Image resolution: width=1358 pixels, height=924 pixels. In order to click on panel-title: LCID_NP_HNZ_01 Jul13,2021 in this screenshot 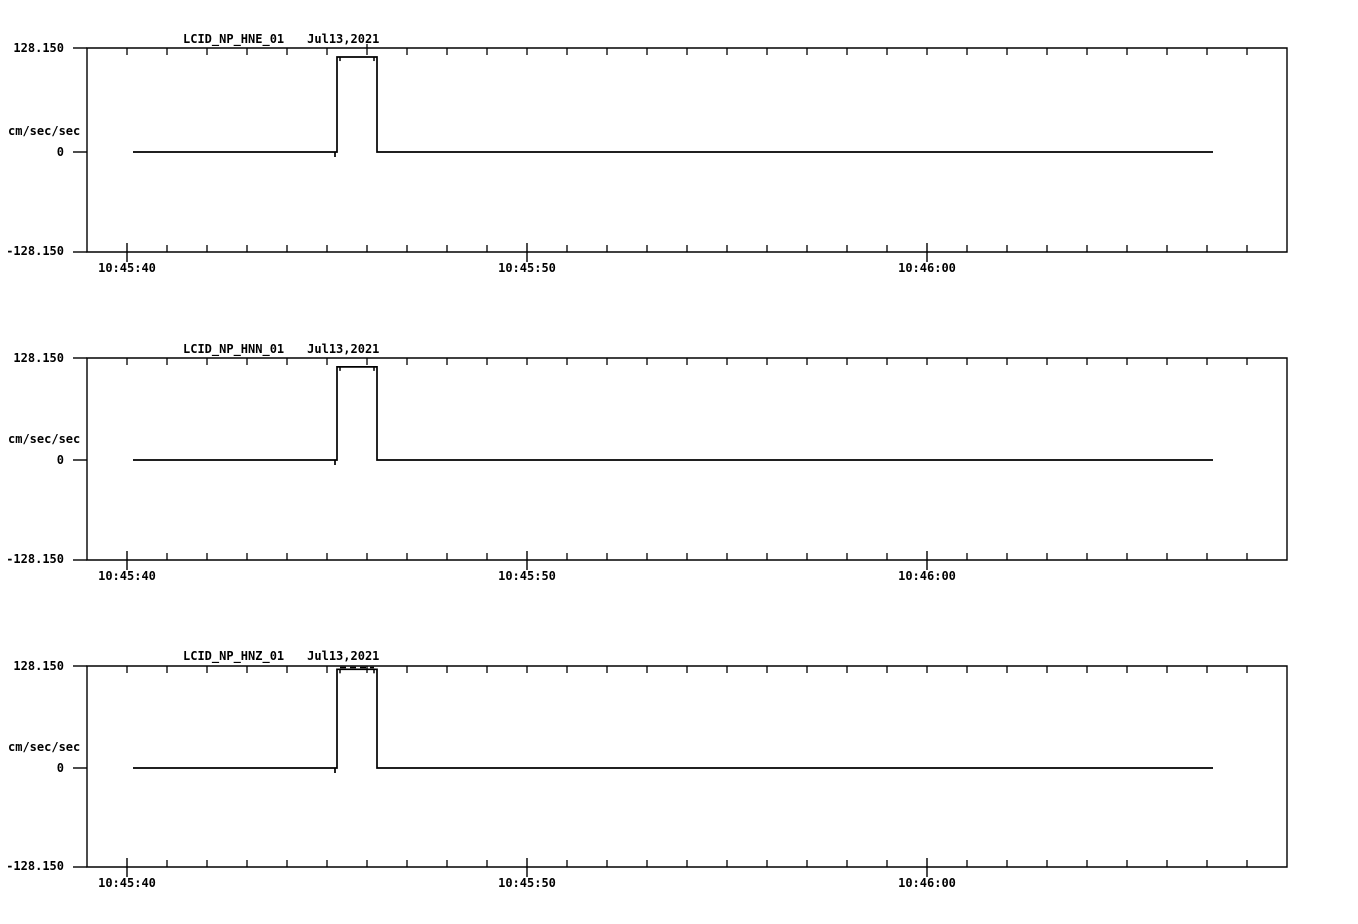, I will do `click(281, 656)`.